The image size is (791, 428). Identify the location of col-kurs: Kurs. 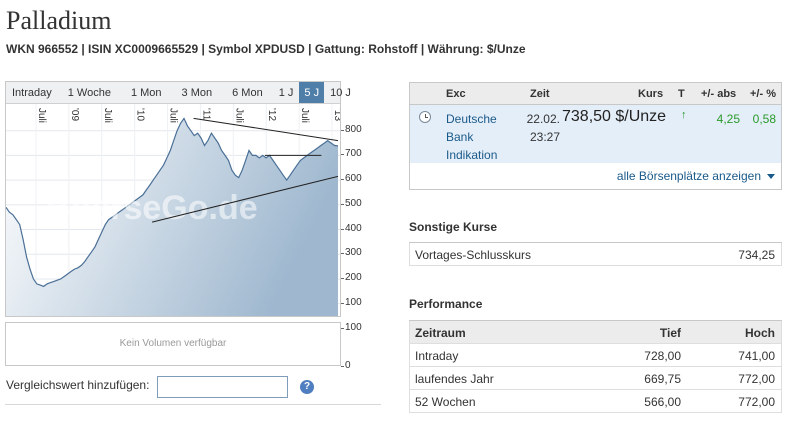
(651, 94).